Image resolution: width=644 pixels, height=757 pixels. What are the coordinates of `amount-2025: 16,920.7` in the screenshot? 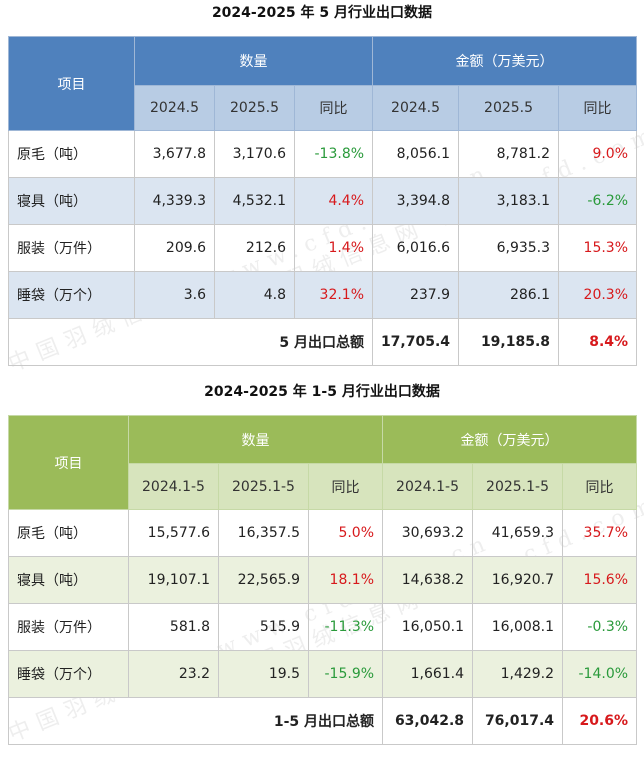 It's located at (518, 580).